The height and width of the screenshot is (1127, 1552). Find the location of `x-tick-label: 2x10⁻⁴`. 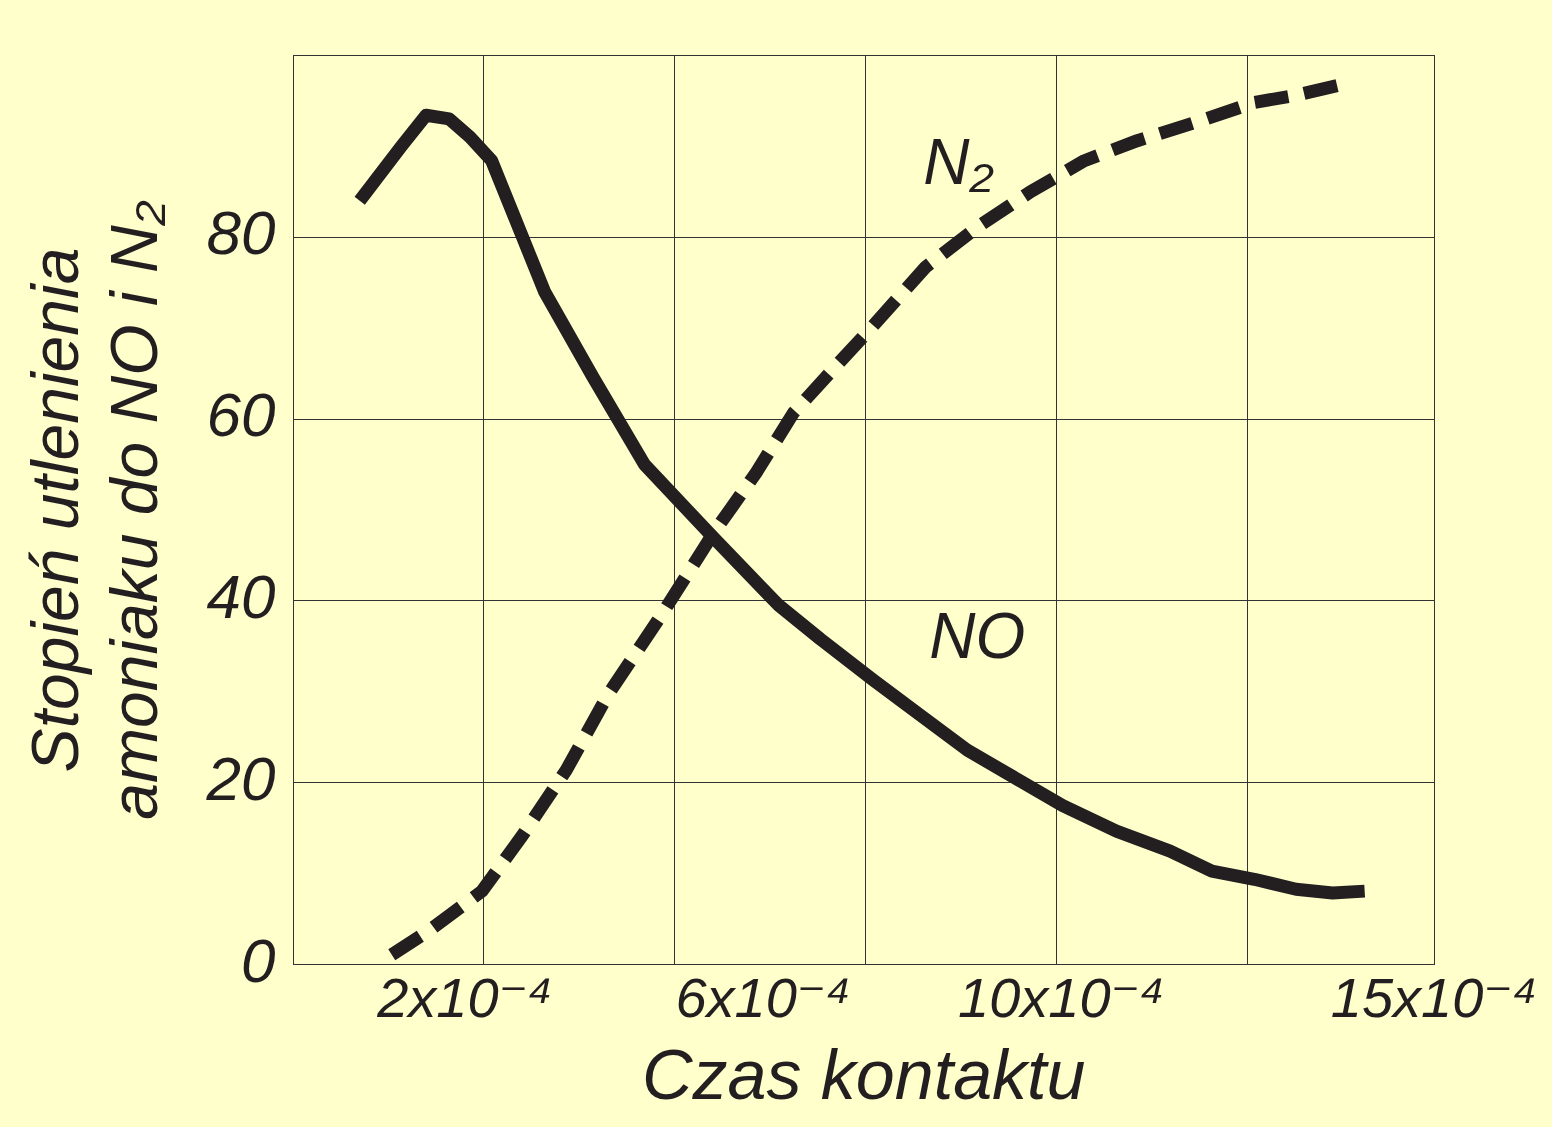

x-tick-label: 2x10⁻⁴ is located at coordinates (464, 997).